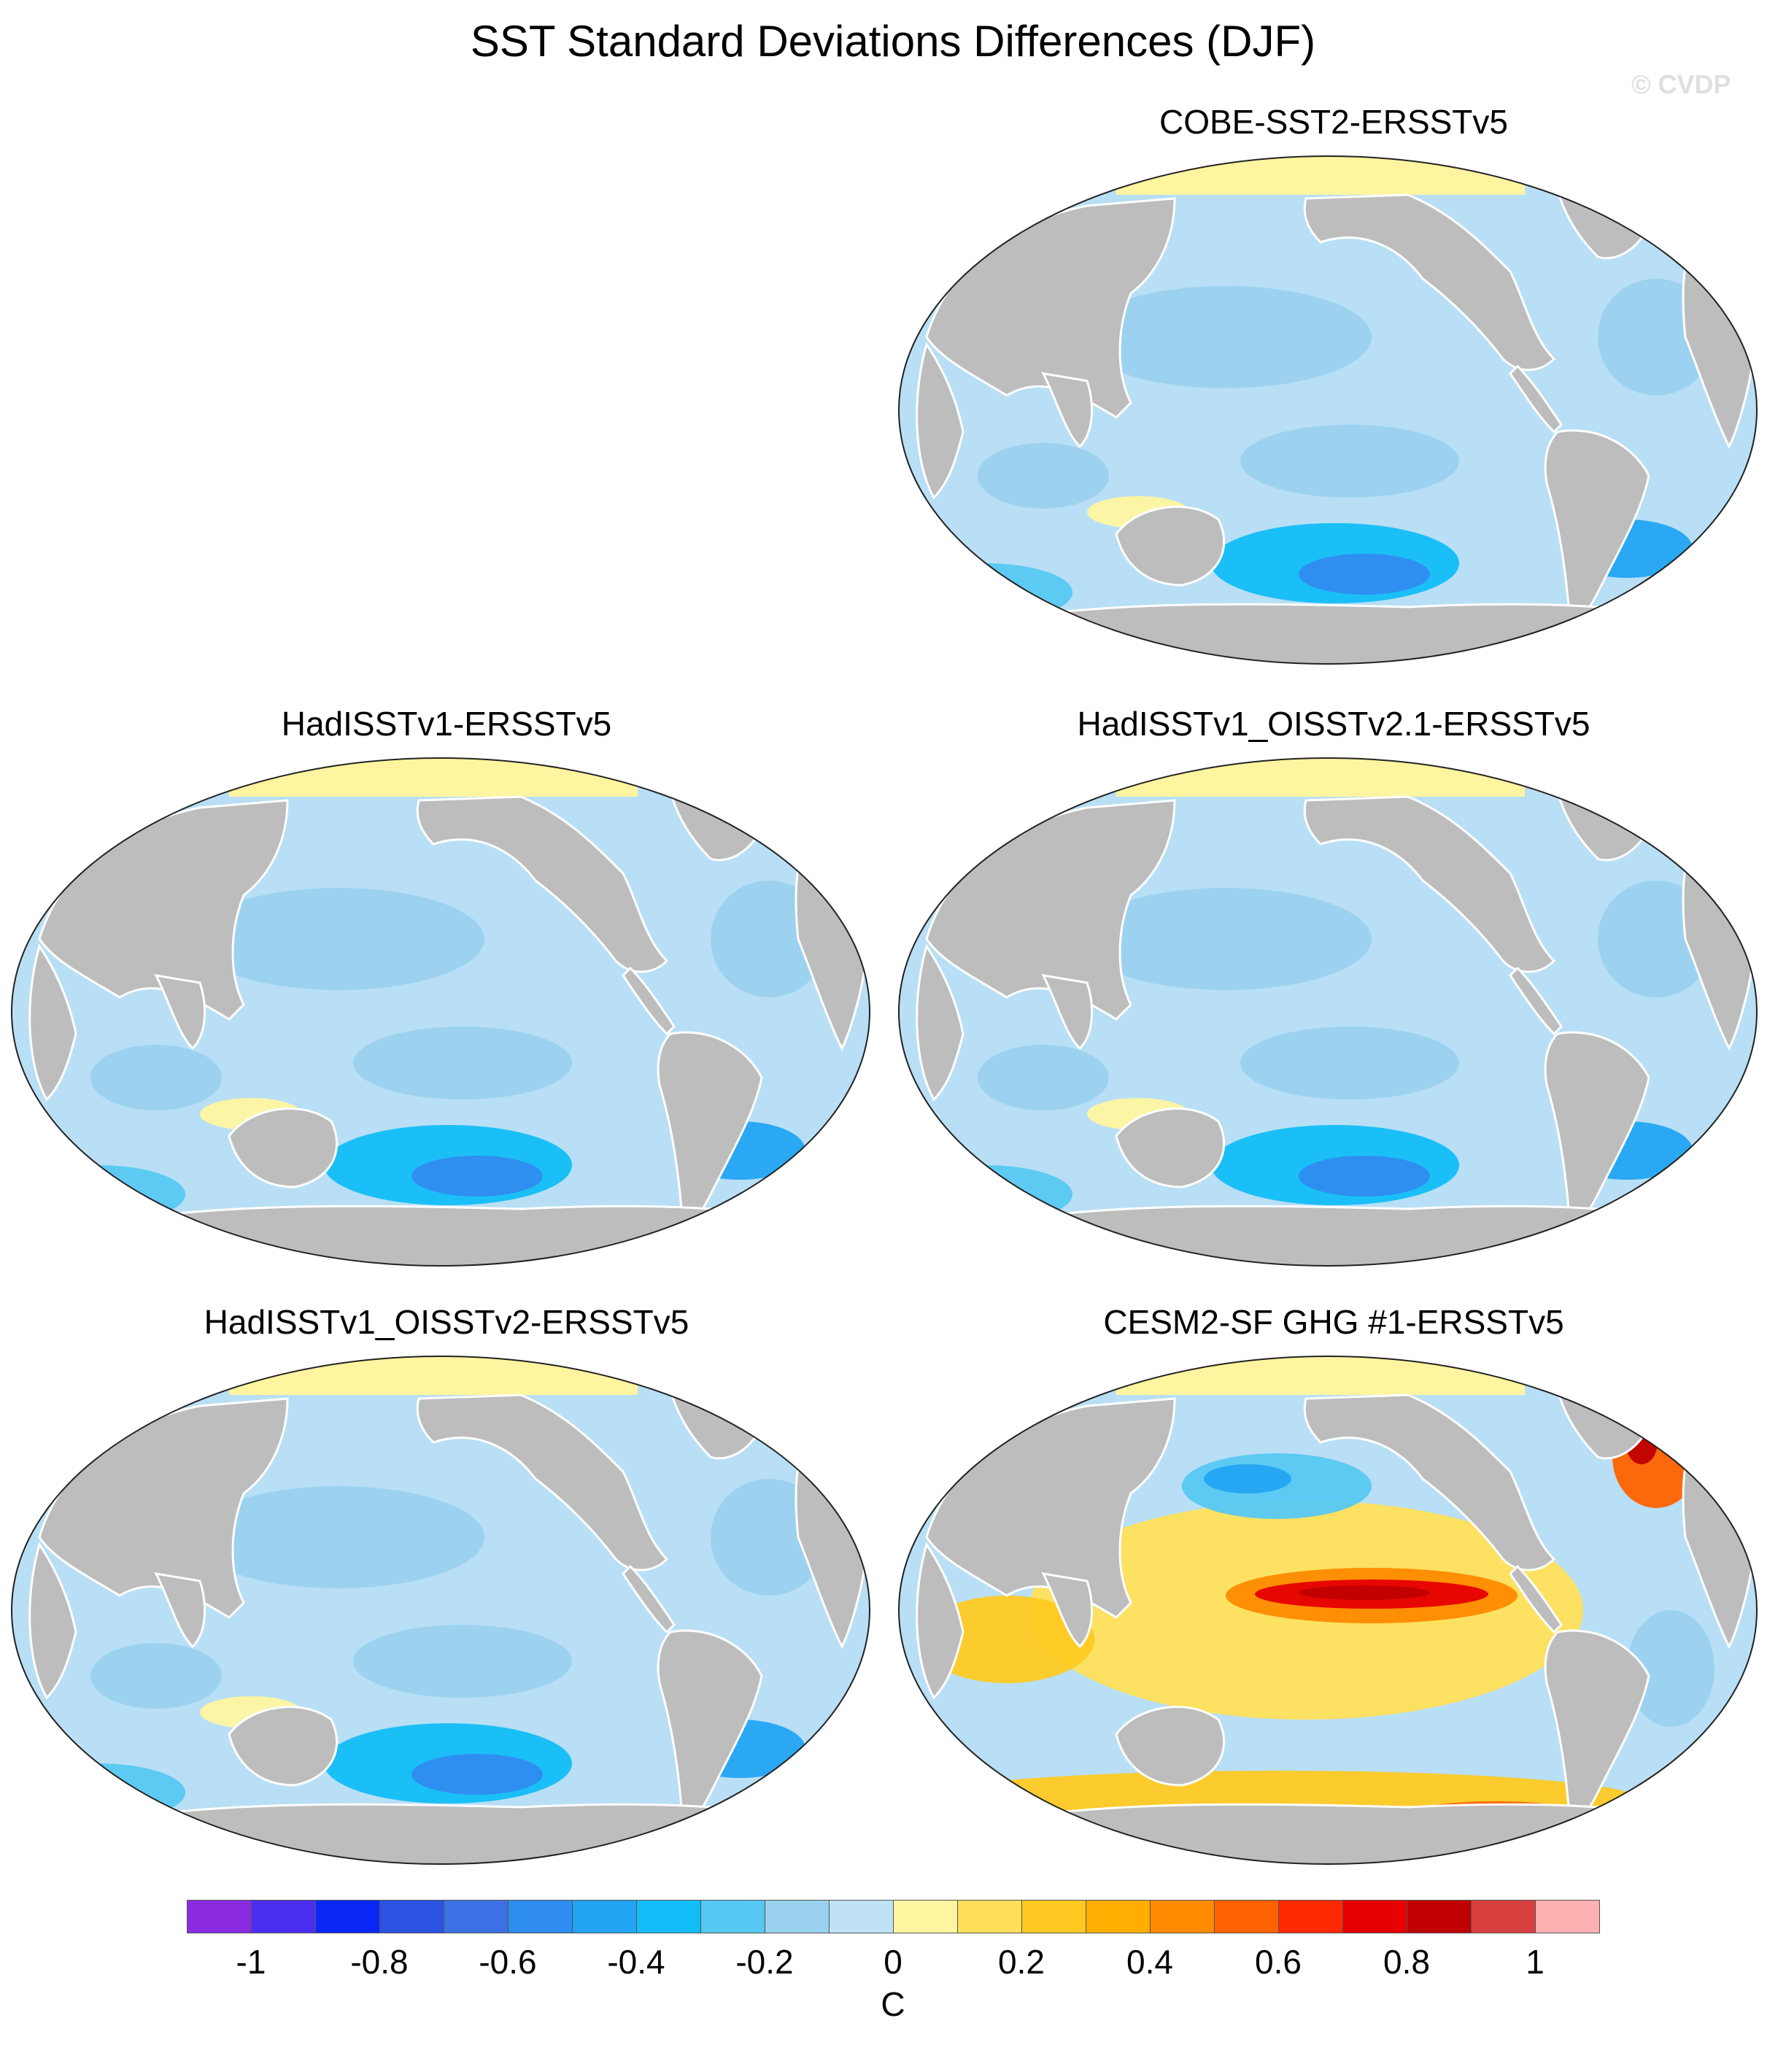 The image size is (1786, 2072). Describe the element at coordinates (1333, 724) in the screenshot. I see `panel-title: HadISSTv1_OISSTv2.1-ERSSTv5` at that location.